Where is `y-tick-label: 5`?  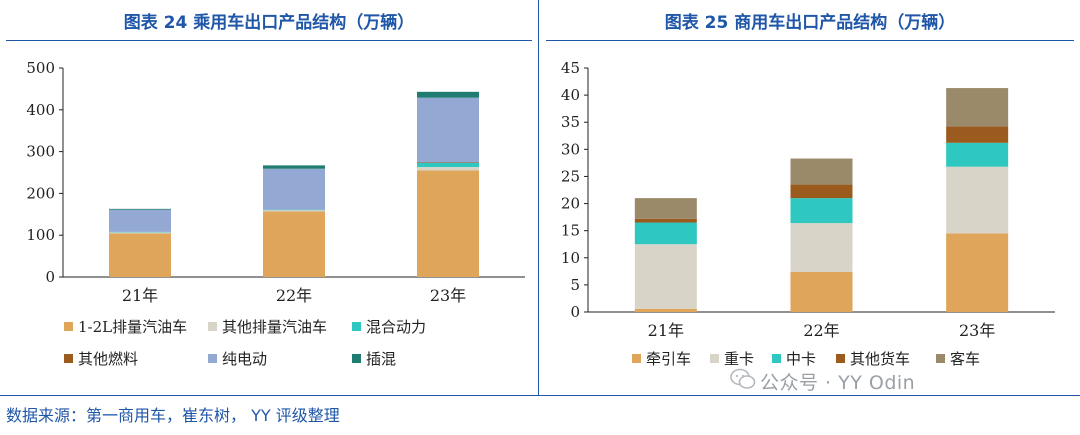
y-tick-label: 5 is located at coordinates (575, 285).